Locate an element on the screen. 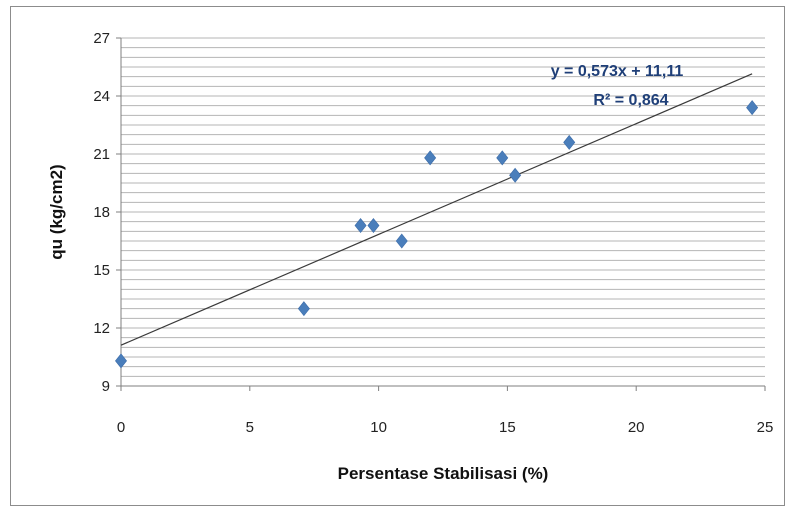 This screenshot has width=789, height=512. x-tick-label: 20 is located at coordinates (636, 427).